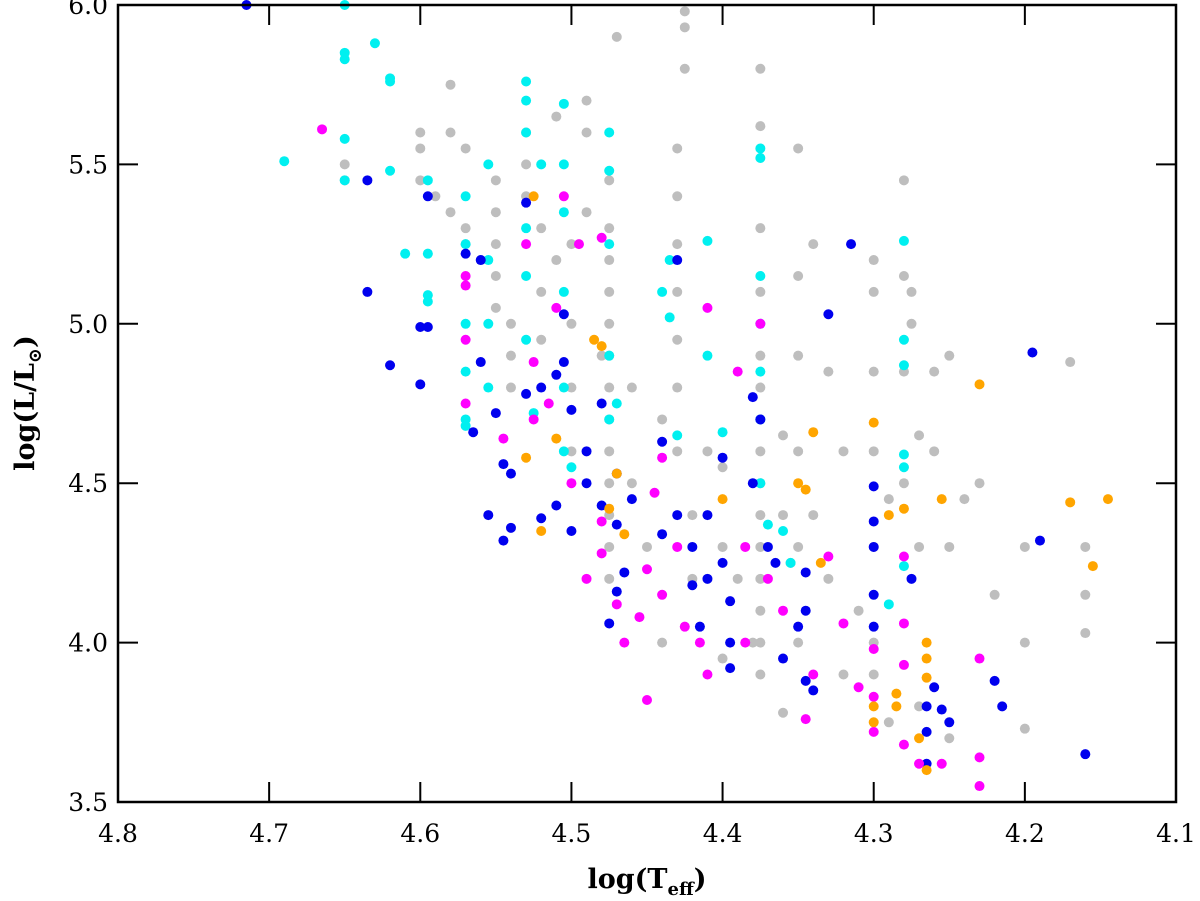  Describe the element at coordinates (1025, 833) in the screenshot. I see `x-tick-label: 4.2` at that location.